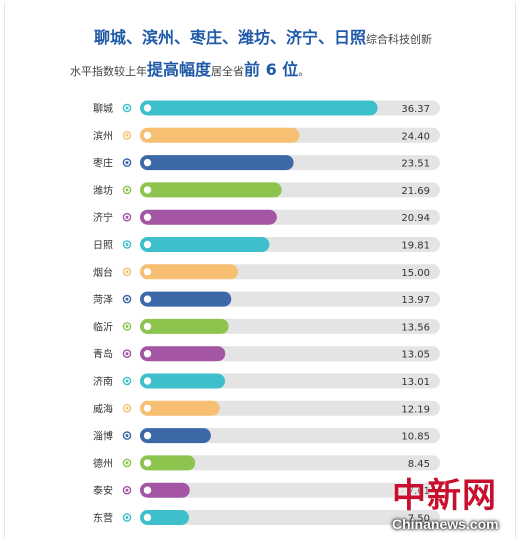 This screenshot has width=518, height=540. Describe the element at coordinates (103, 108) in the screenshot. I see `category-label: 聊城` at that location.